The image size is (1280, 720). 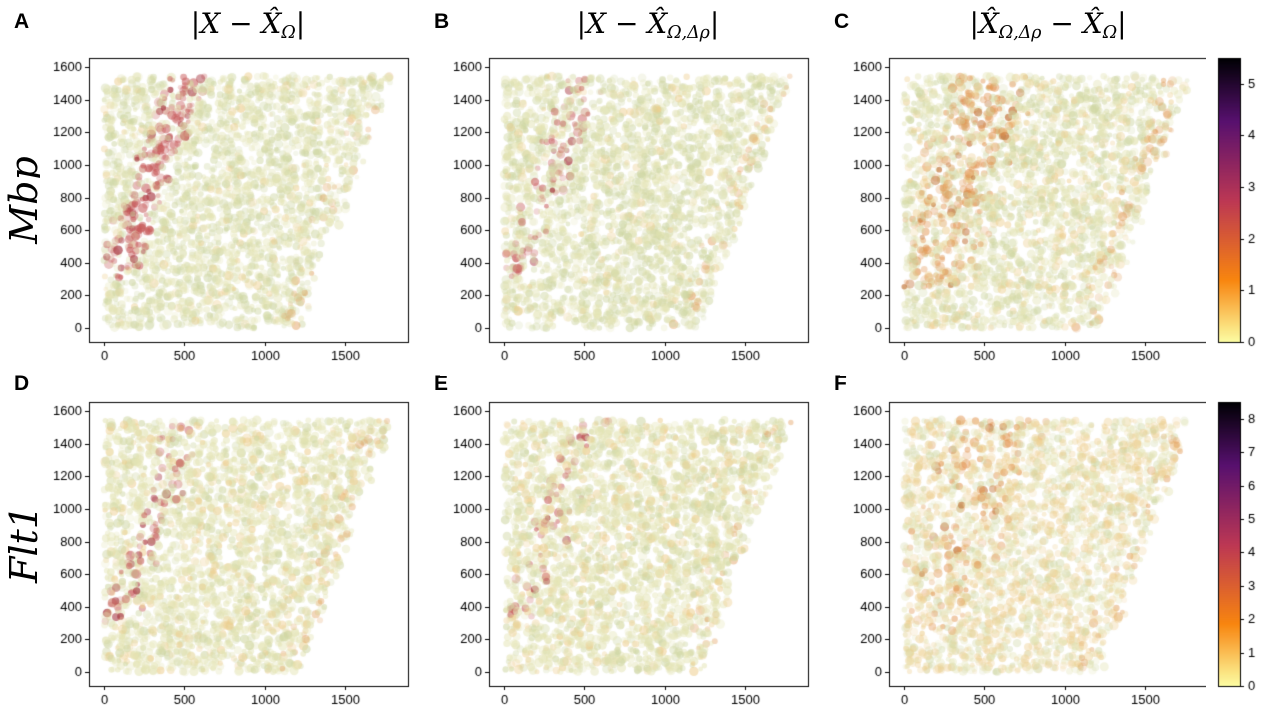 I want to click on scatter-plot-b, so click(x=632, y=211).